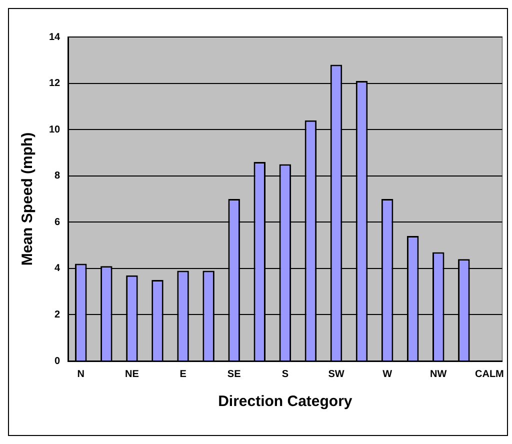  I want to click on y-tick-label: 10, so click(55, 130).